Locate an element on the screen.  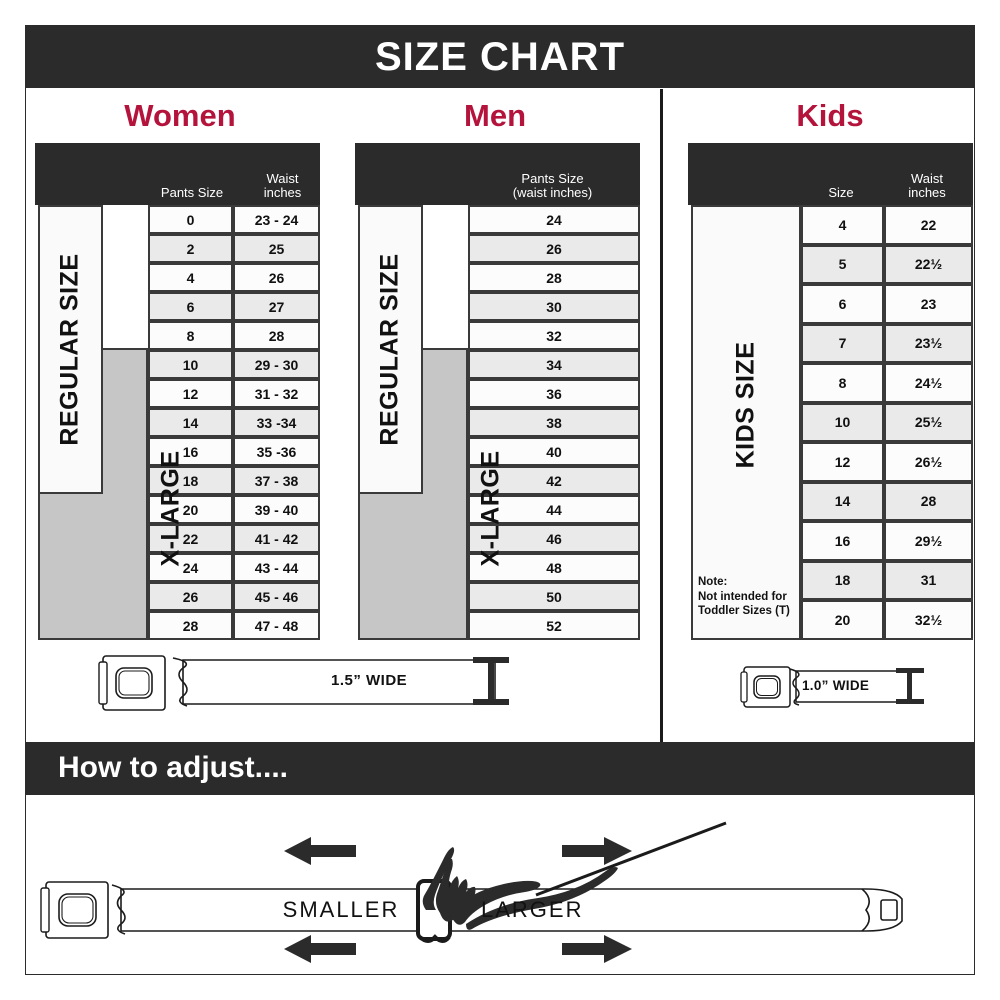
men-cell-pants-size: 32 is located at coordinates (554, 335).